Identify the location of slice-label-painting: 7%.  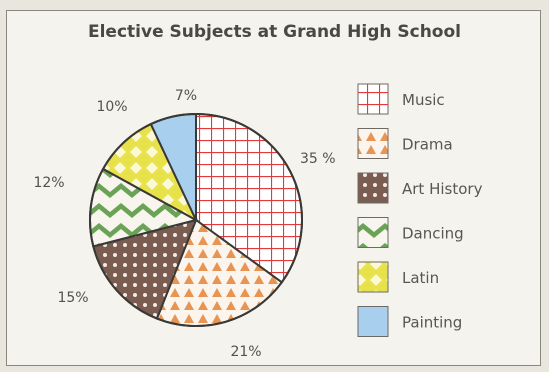
(186, 96).